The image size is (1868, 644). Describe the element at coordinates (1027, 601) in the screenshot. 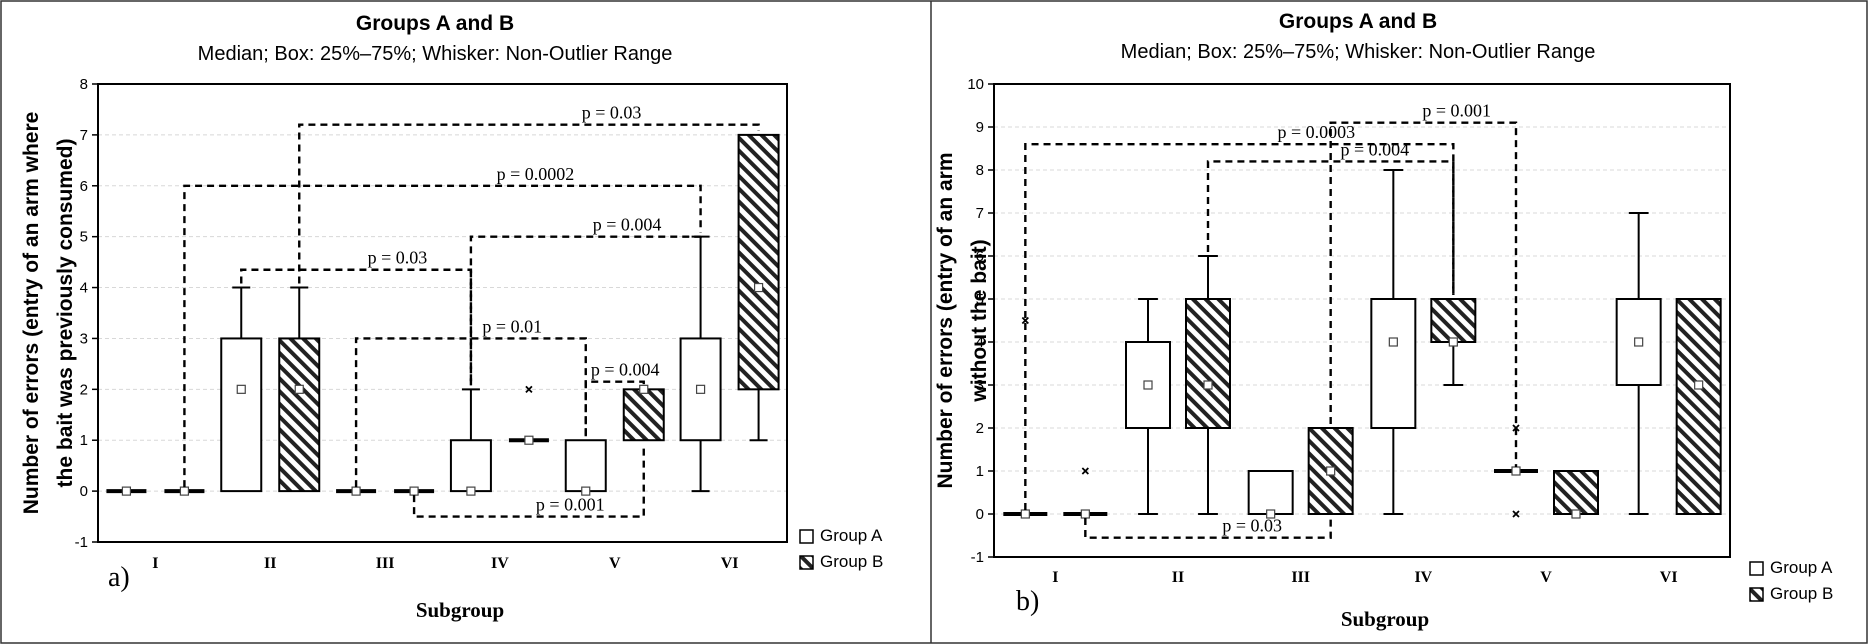

I see `panel-label: b)` at that location.